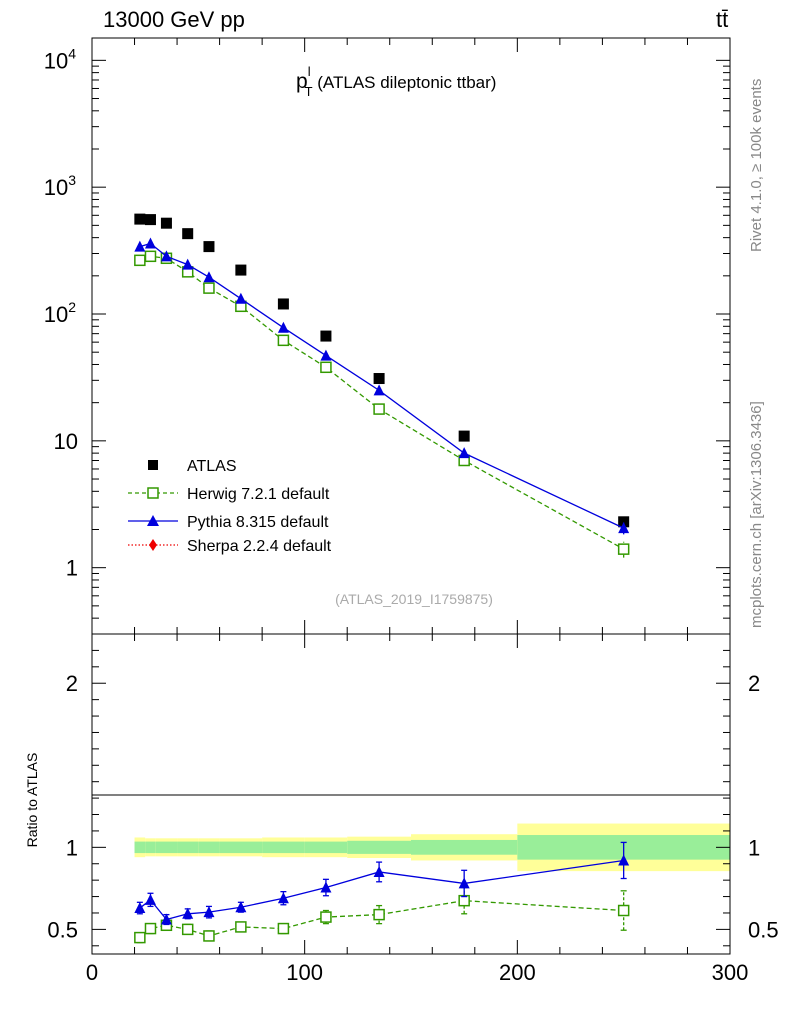 The width and height of the screenshot is (786, 1024). Describe the element at coordinates (153, 520) in the screenshot. I see `legend-marker-pythia` at that location.